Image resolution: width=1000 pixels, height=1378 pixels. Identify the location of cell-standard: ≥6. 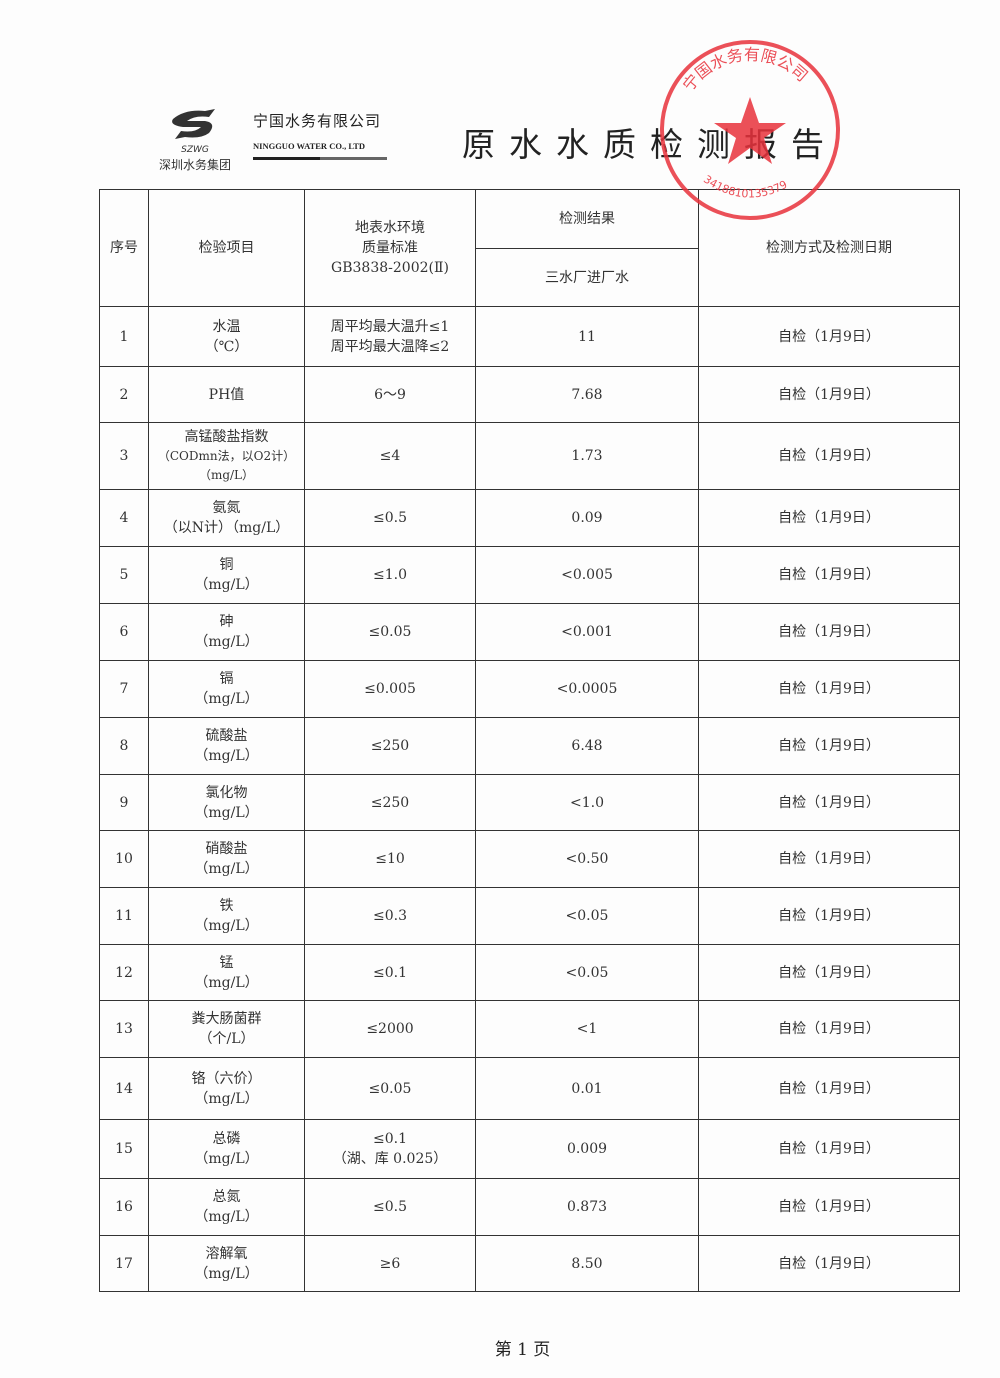
(390, 1263).